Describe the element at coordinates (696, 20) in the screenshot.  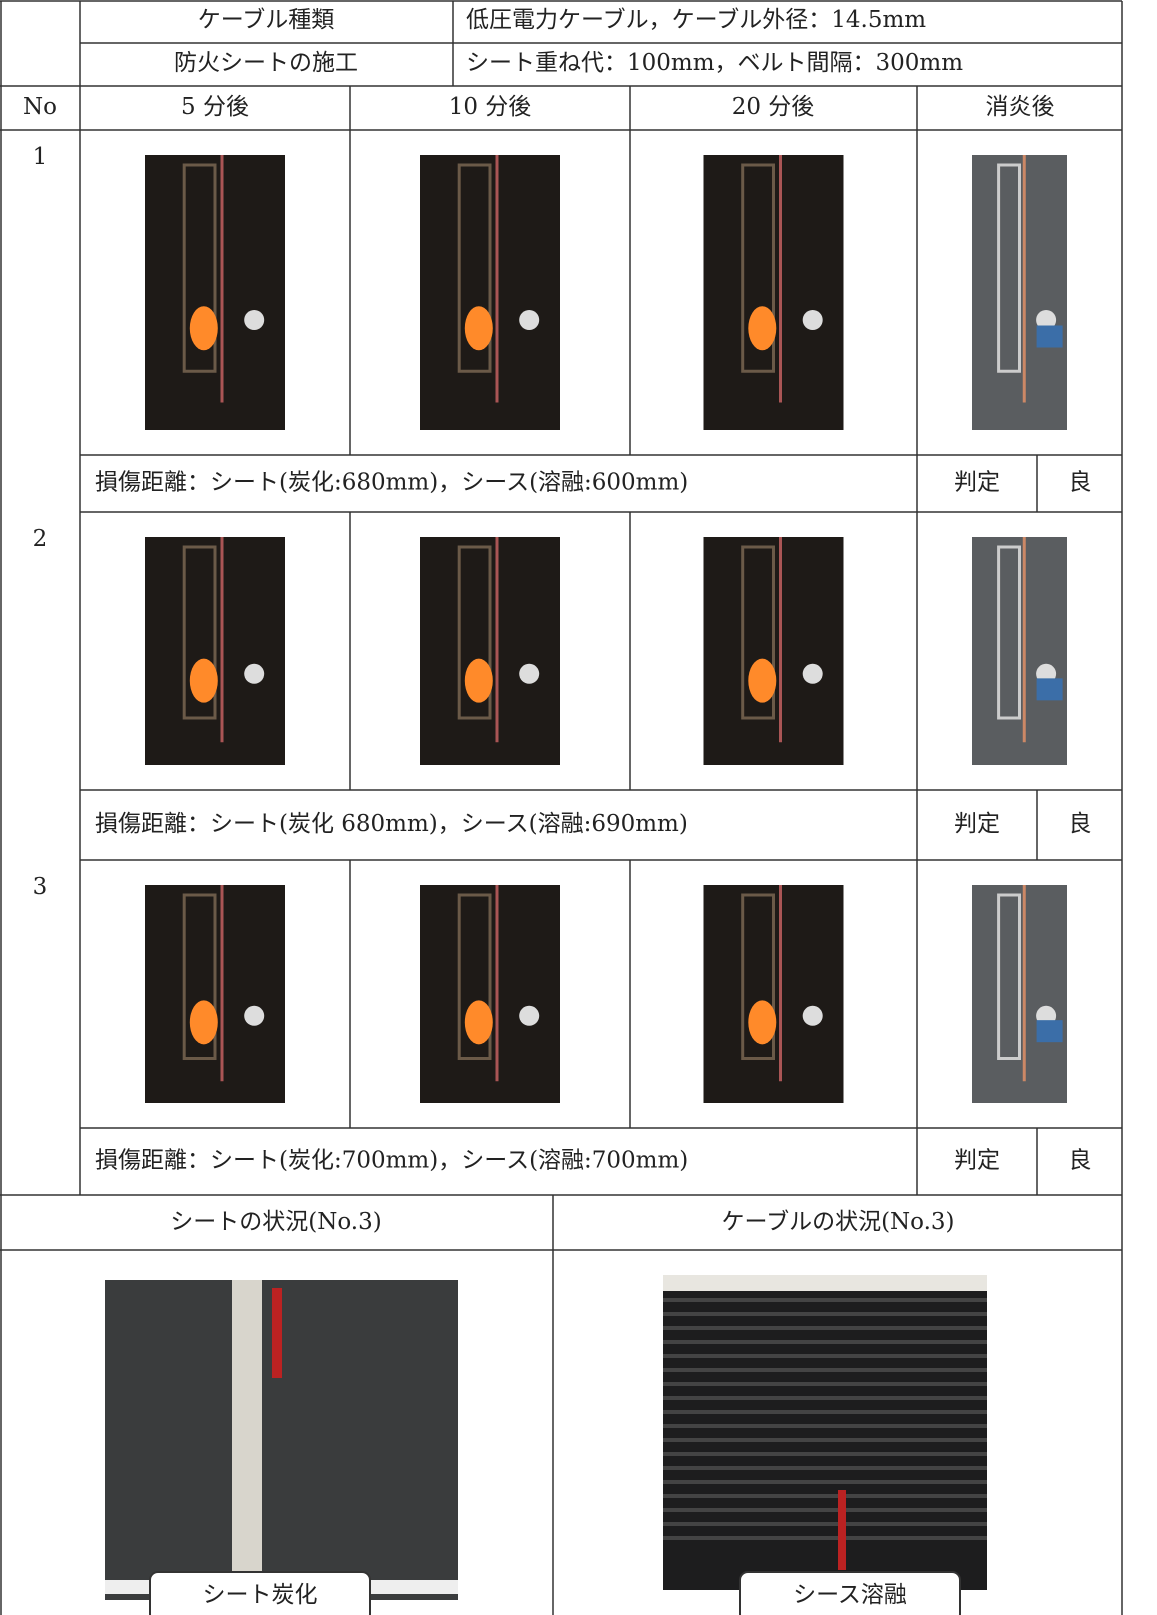
I see `cell-text: 低圧電力ケーブル，ケーブル外径：14.5mm` at that location.